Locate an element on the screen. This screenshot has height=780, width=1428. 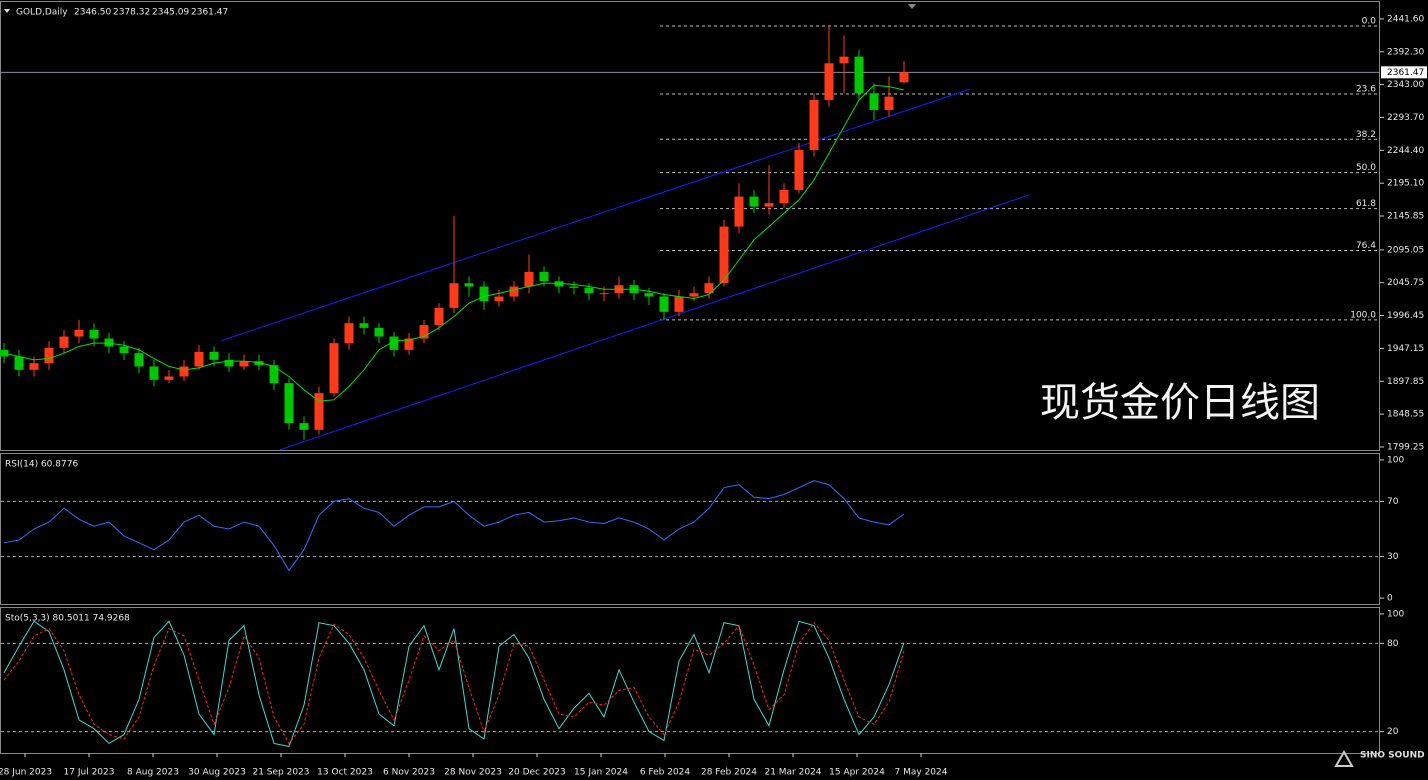
ohlc-label: 2346.50 is located at coordinates (92, 13).